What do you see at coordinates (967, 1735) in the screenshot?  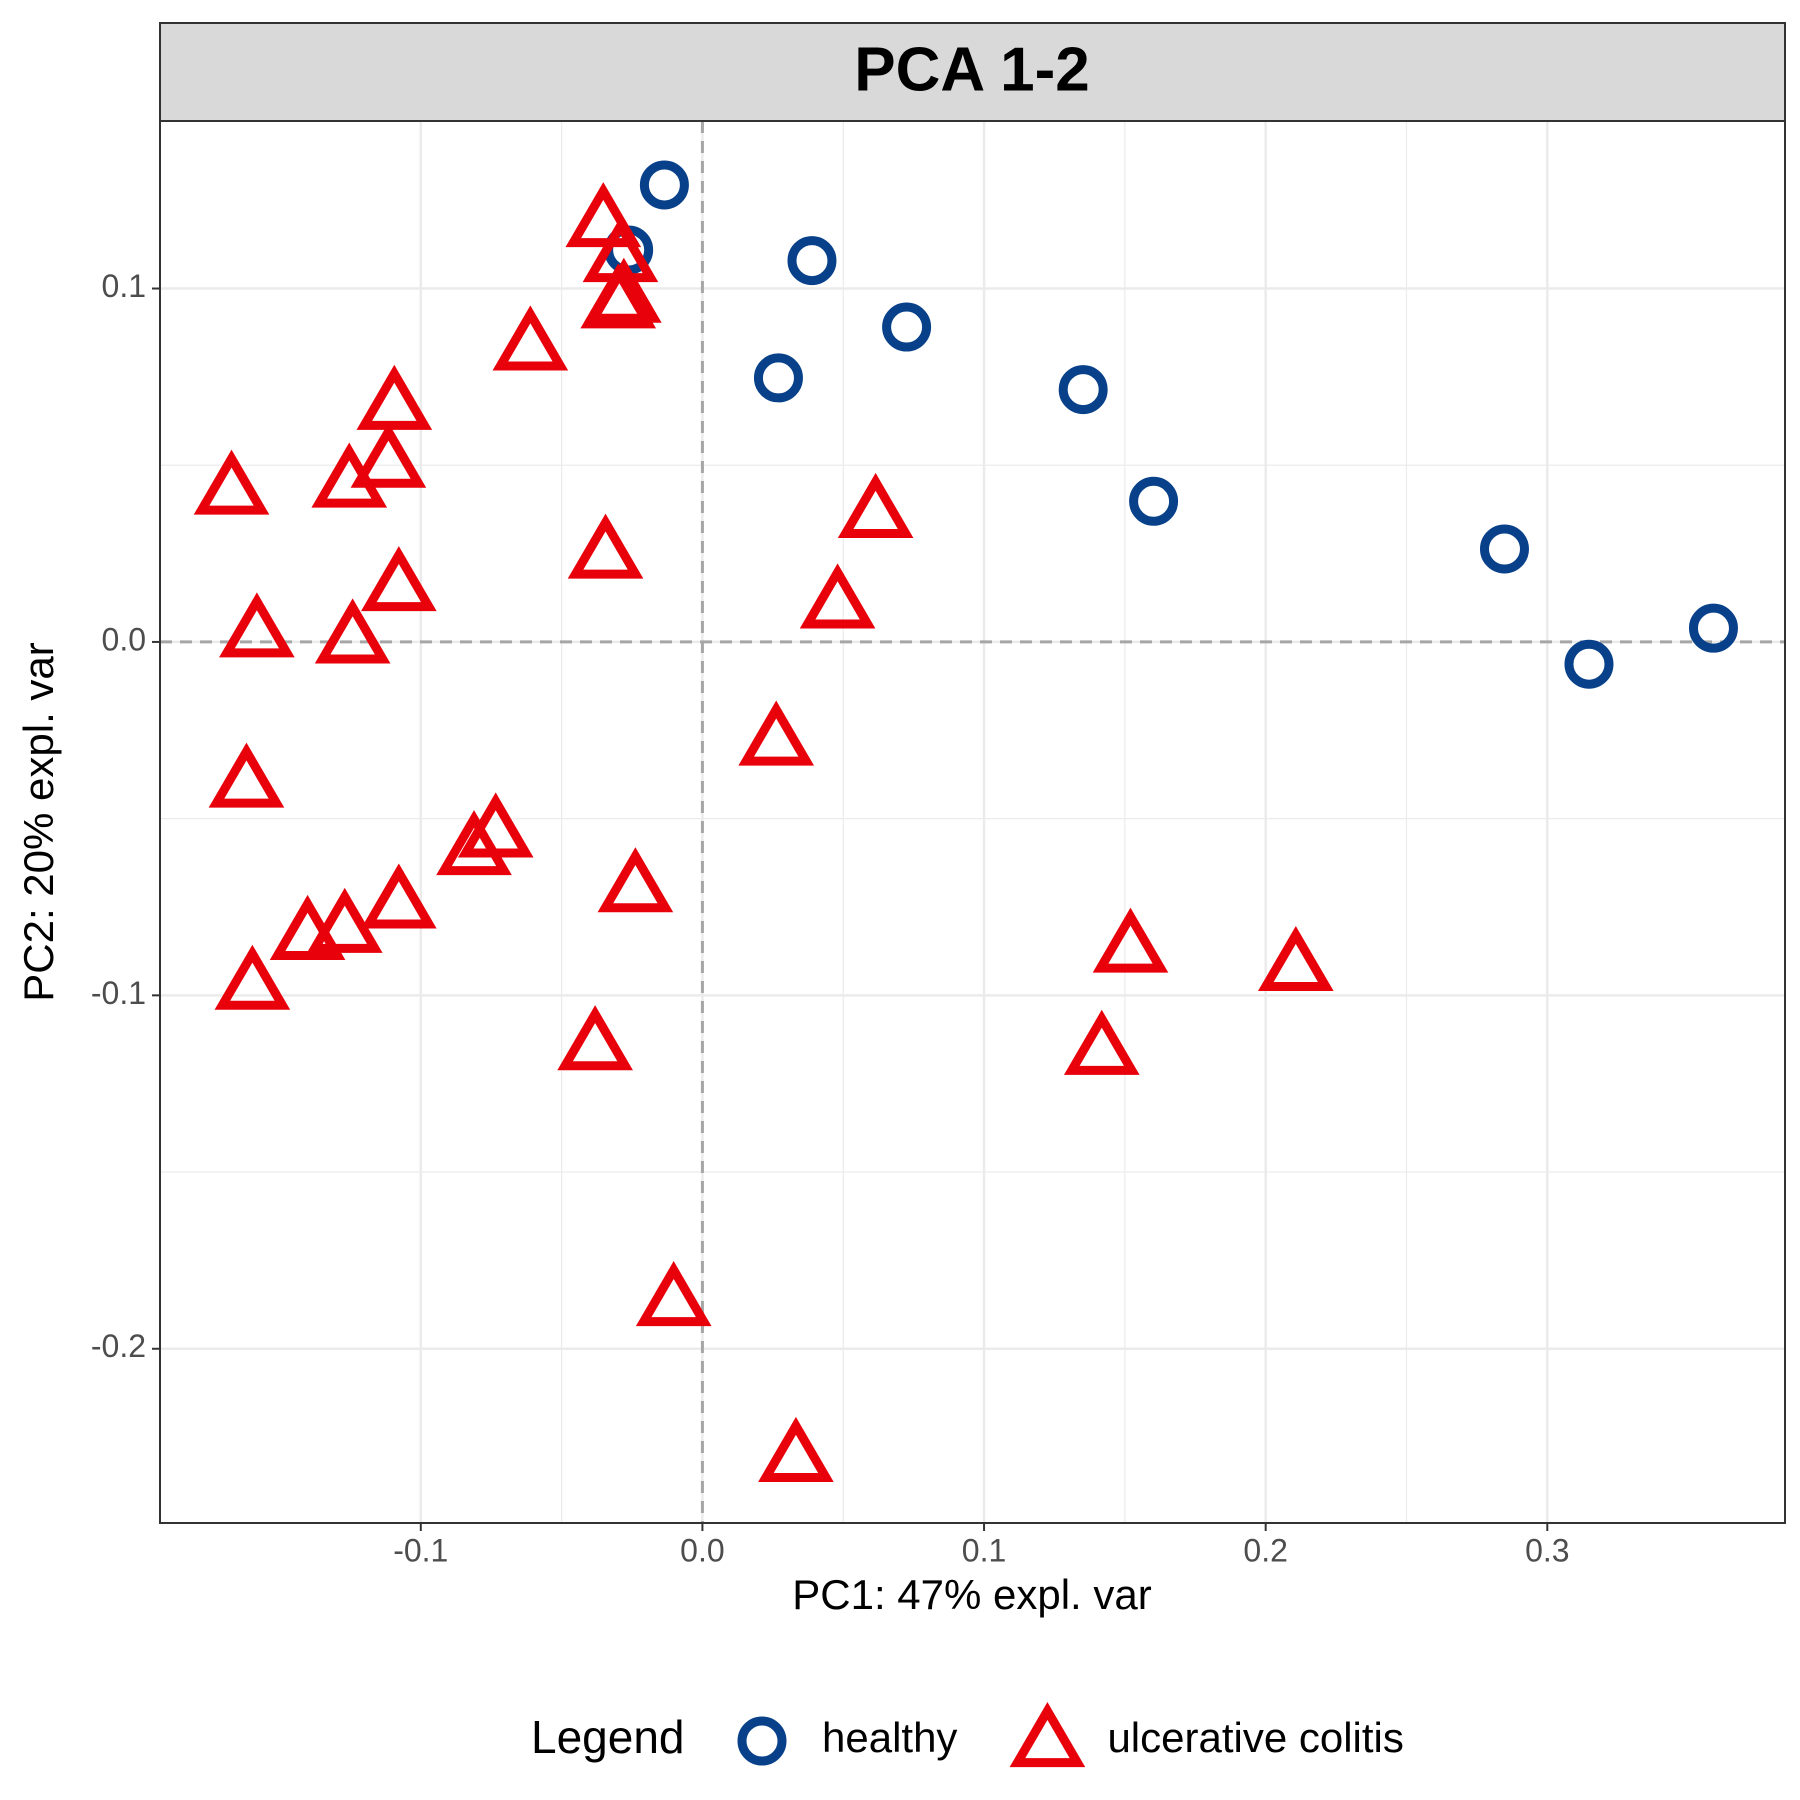 I see `legend: Legend healthy ulcerative colitis` at bounding box center [967, 1735].